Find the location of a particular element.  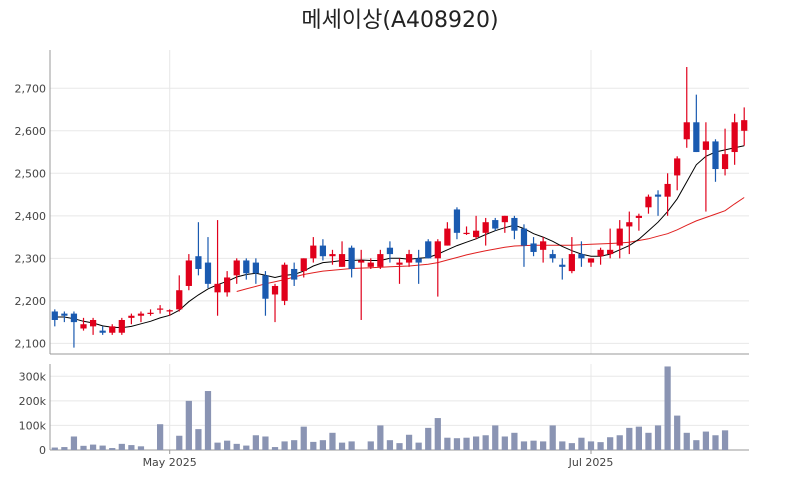

volume-y-tick-label: 0 is located at coordinates (42, 450).